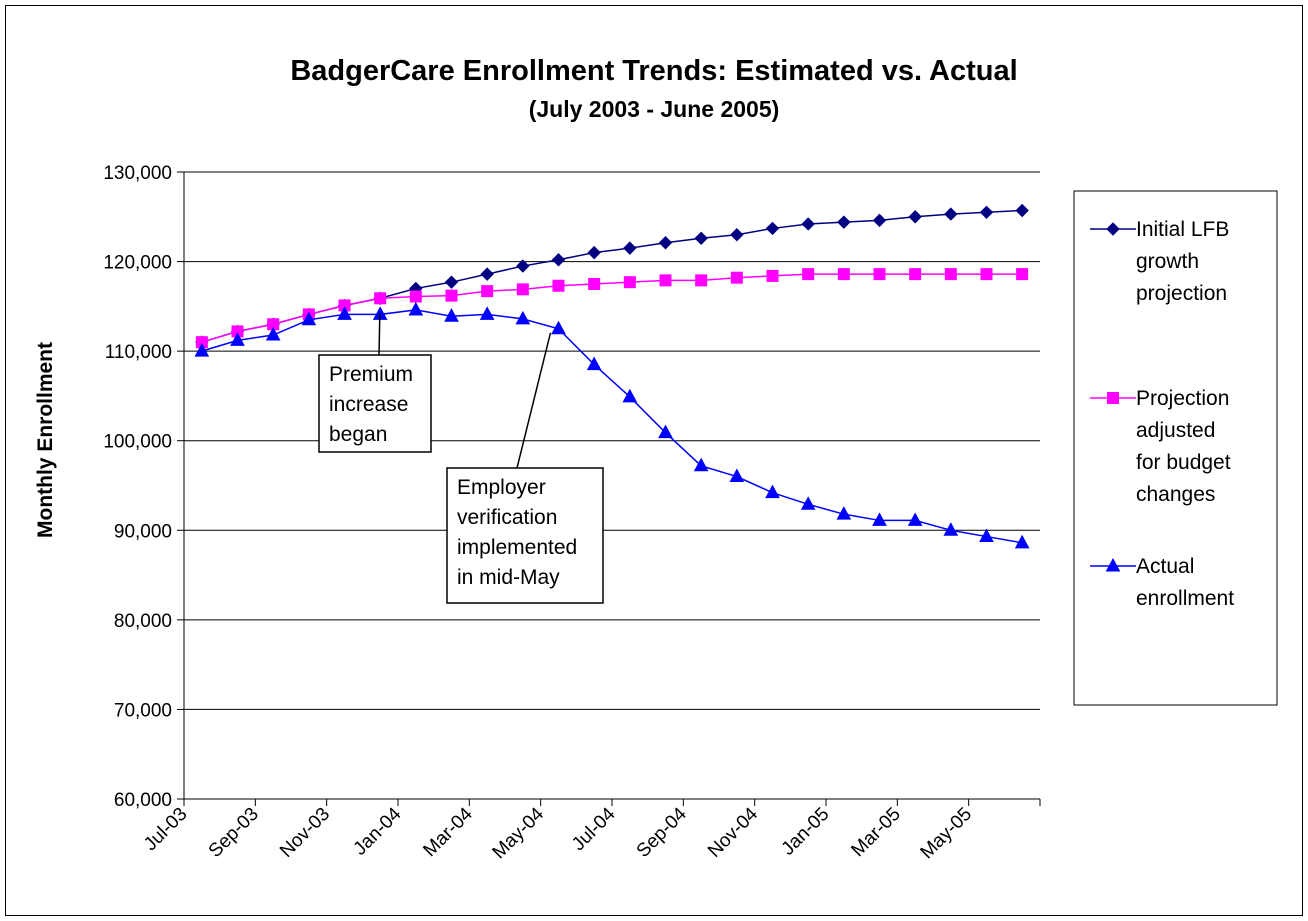 The width and height of the screenshot is (1308, 921). What do you see at coordinates (137, 173) in the screenshot?
I see `y-tick-label: 130,000` at bounding box center [137, 173].